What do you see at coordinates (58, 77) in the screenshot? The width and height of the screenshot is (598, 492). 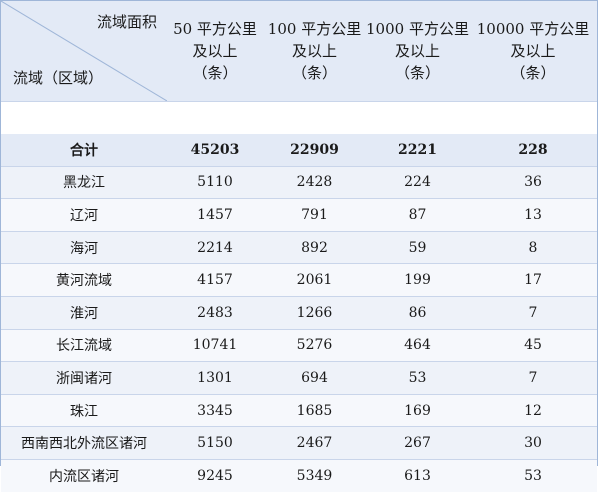 I see `corner-label-region: 流域（区域）` at bounding box center [58, 77].